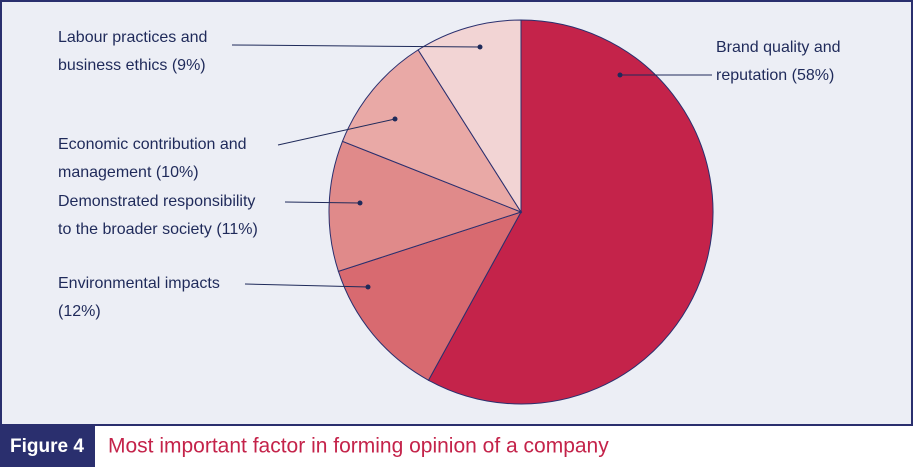 This screenshot has width=913, height=467. What do you see at coordinates (132, 37) in the screenshot?
I see `slice-label: Labour practices and` at bounding box center [132, 37].